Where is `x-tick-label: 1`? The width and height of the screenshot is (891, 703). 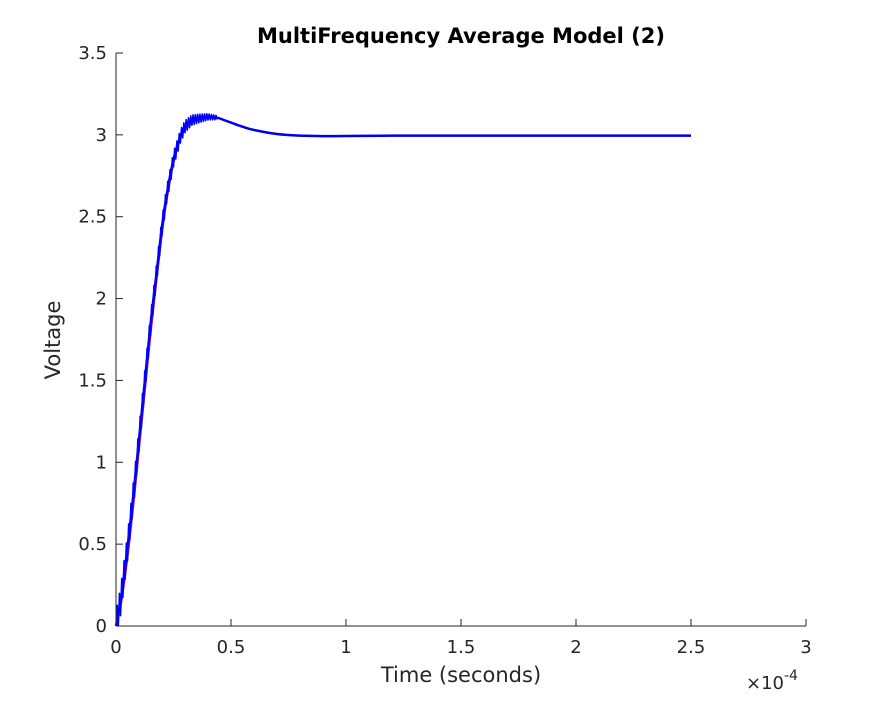
x-tick-label: 1 is located at coordinates (345, 647).